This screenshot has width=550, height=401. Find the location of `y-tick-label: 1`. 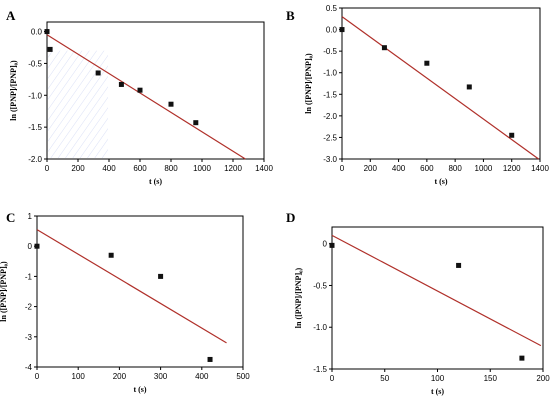

y-tick-label: 1 is located at coordinates (30, 216).